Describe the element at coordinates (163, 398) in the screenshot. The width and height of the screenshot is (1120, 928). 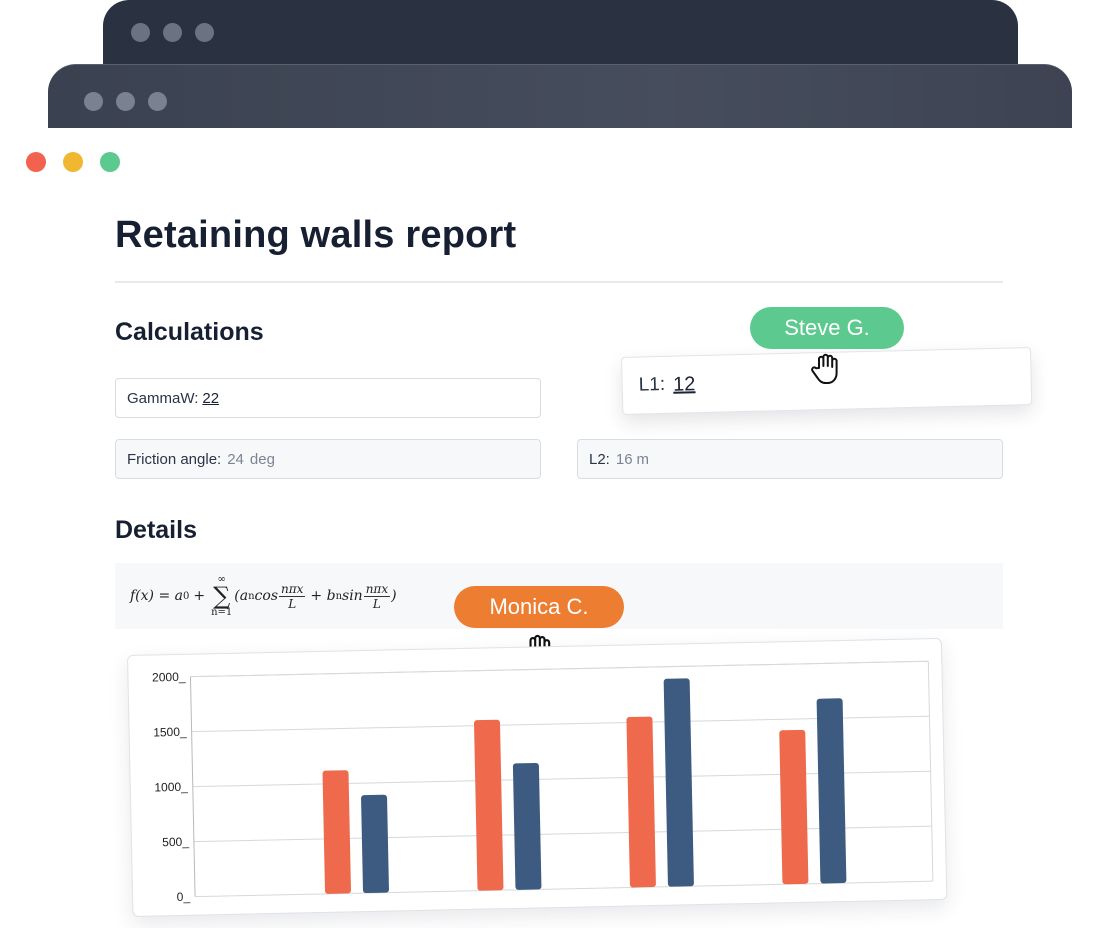
I see `gammaw-label: GammaW:` at that location.